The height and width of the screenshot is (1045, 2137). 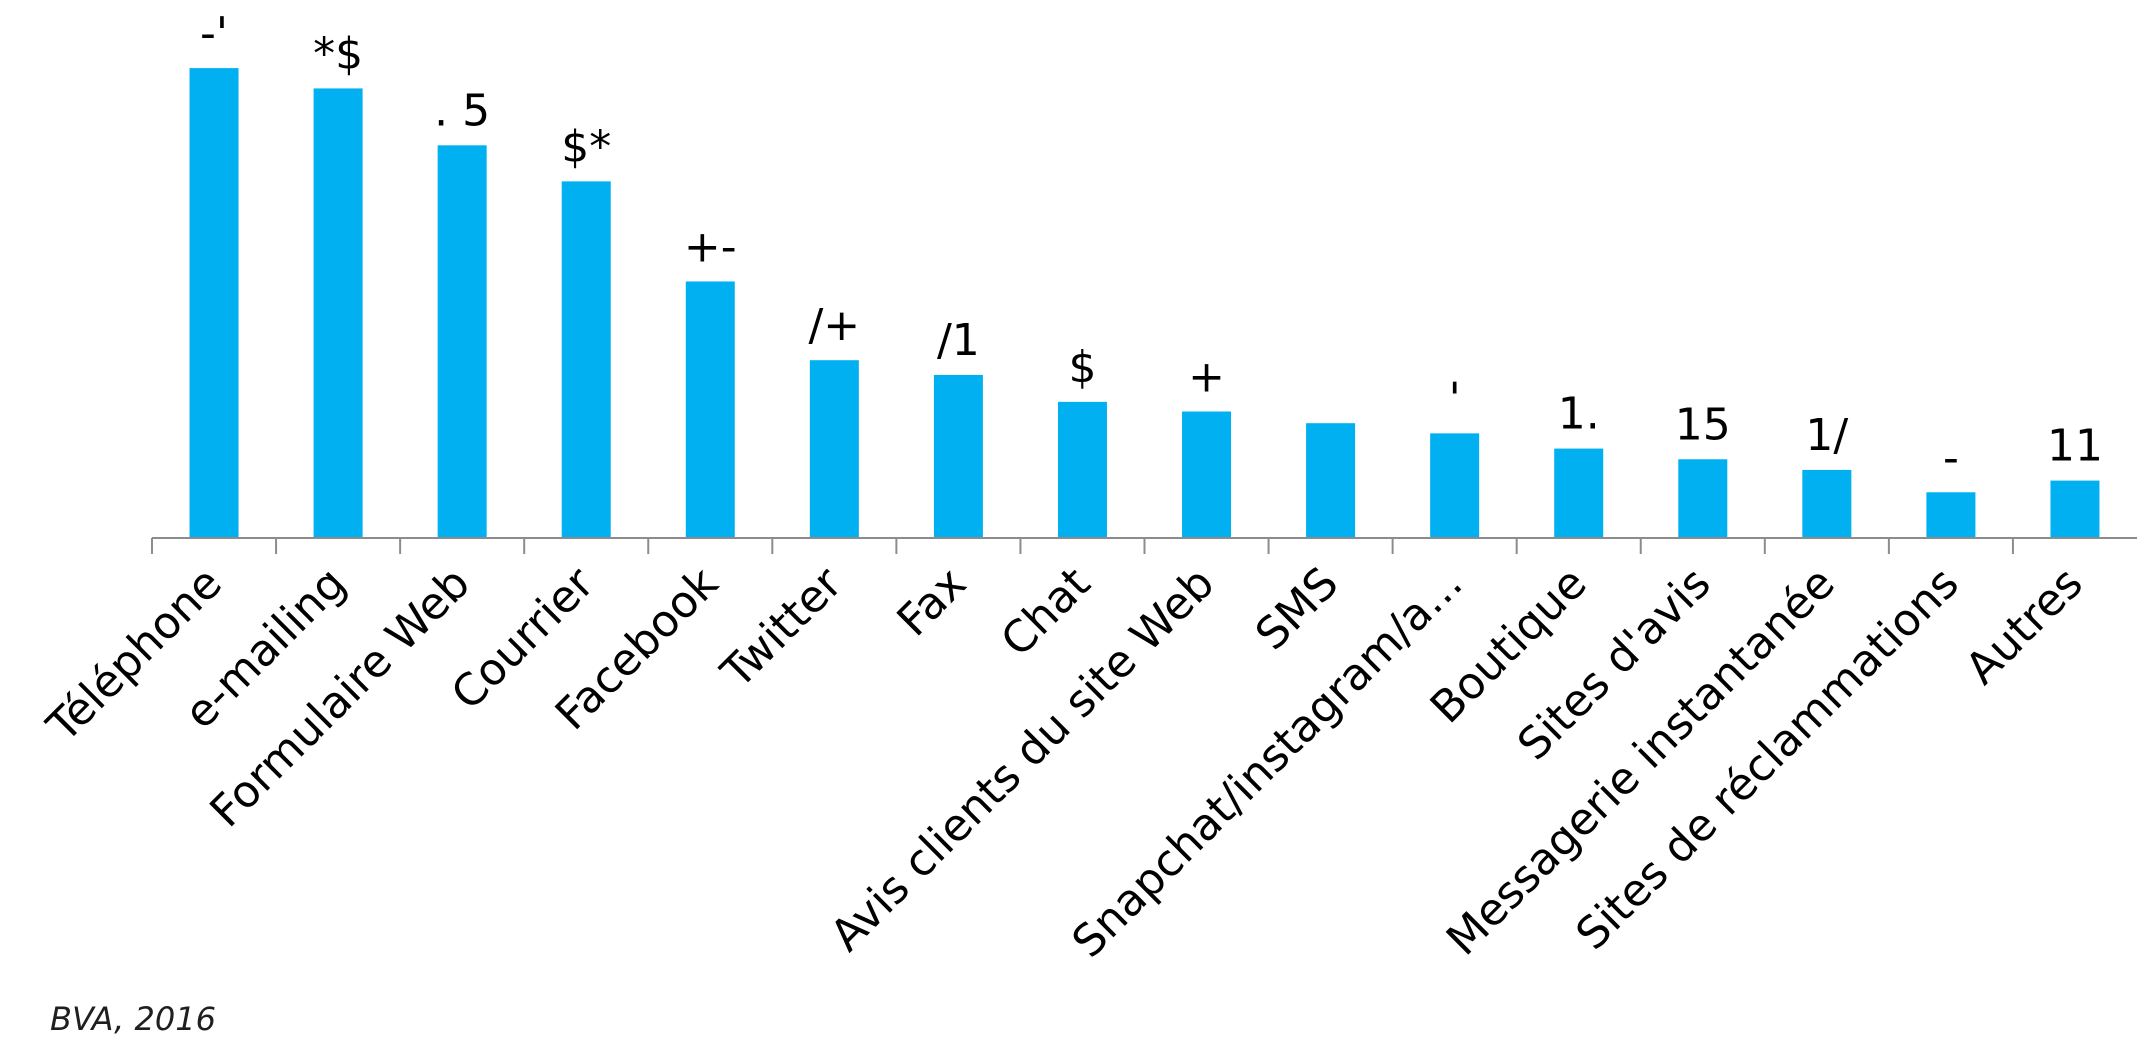 I want to click on value-label-2: . 5, so click(x=462, y=110).